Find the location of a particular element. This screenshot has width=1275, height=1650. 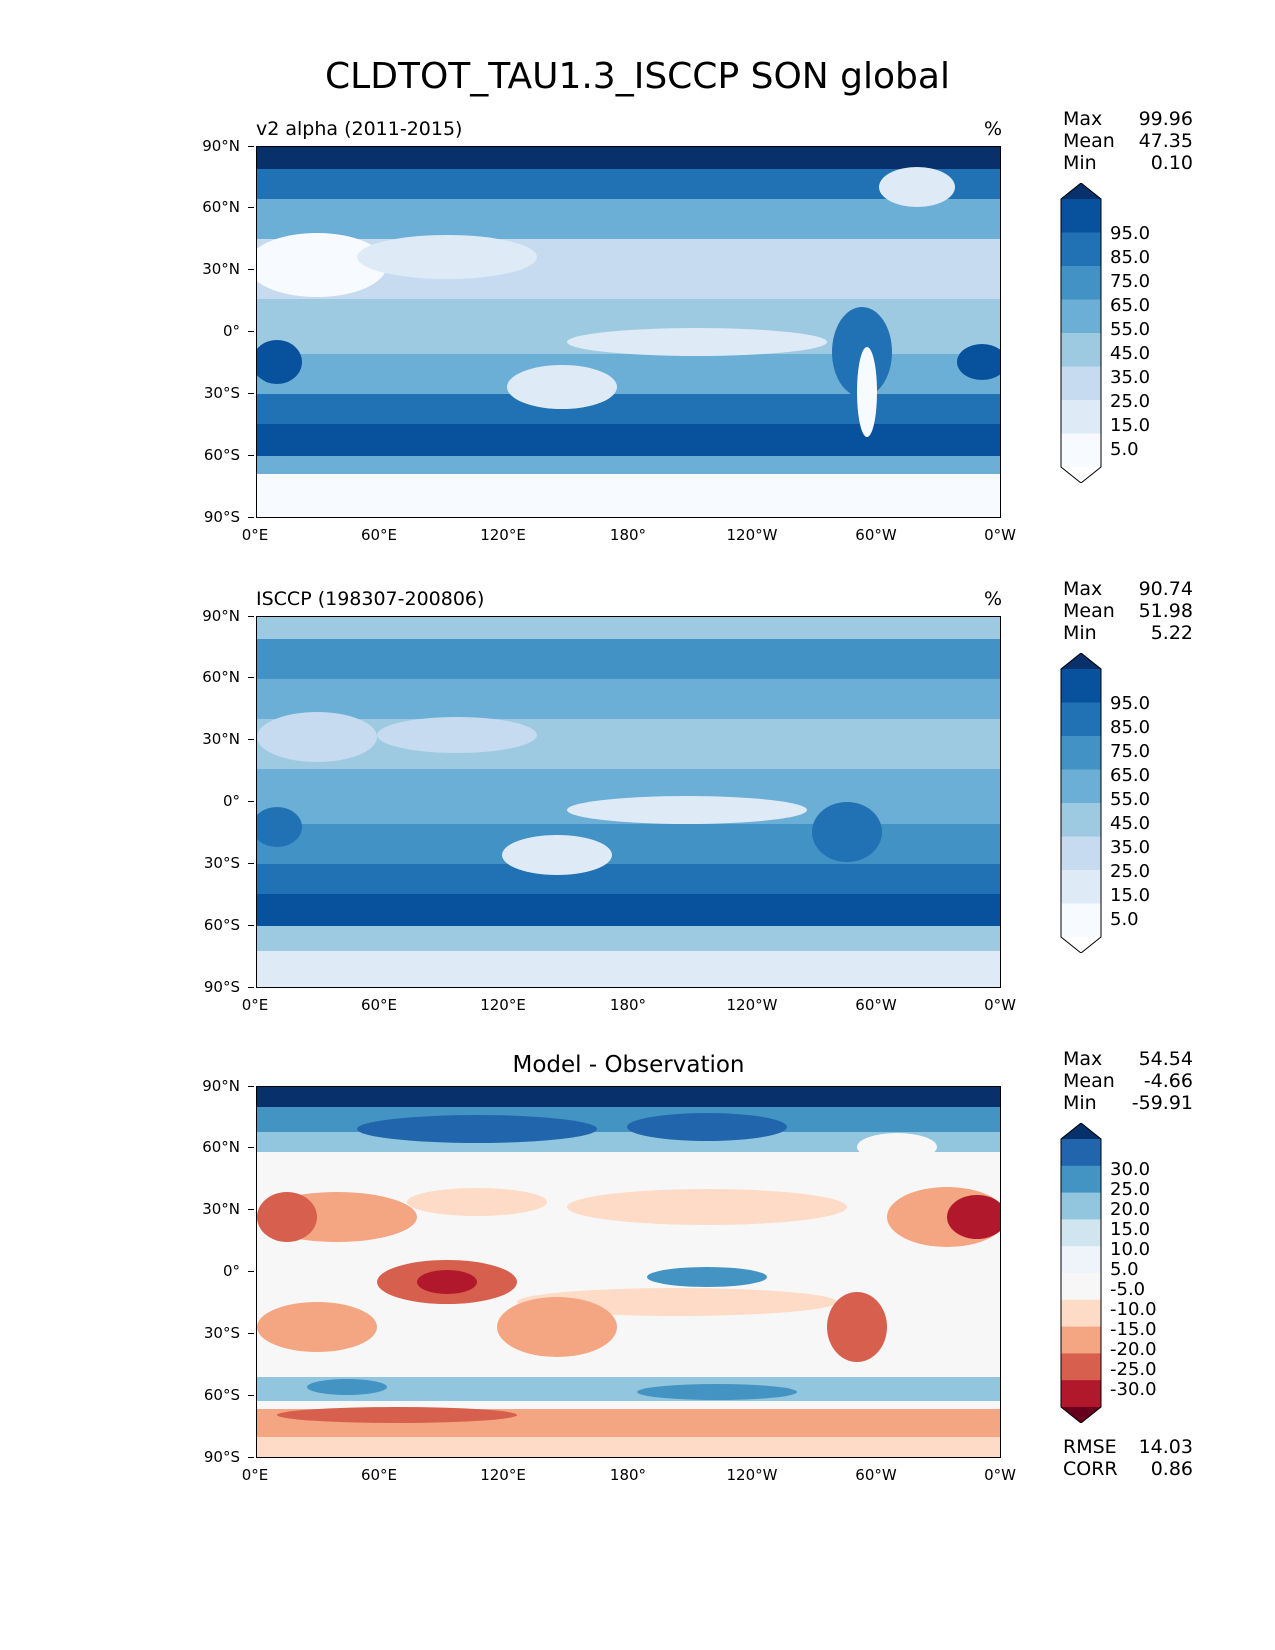

metric-label: CORR is located at coordinates (1090, 1469).